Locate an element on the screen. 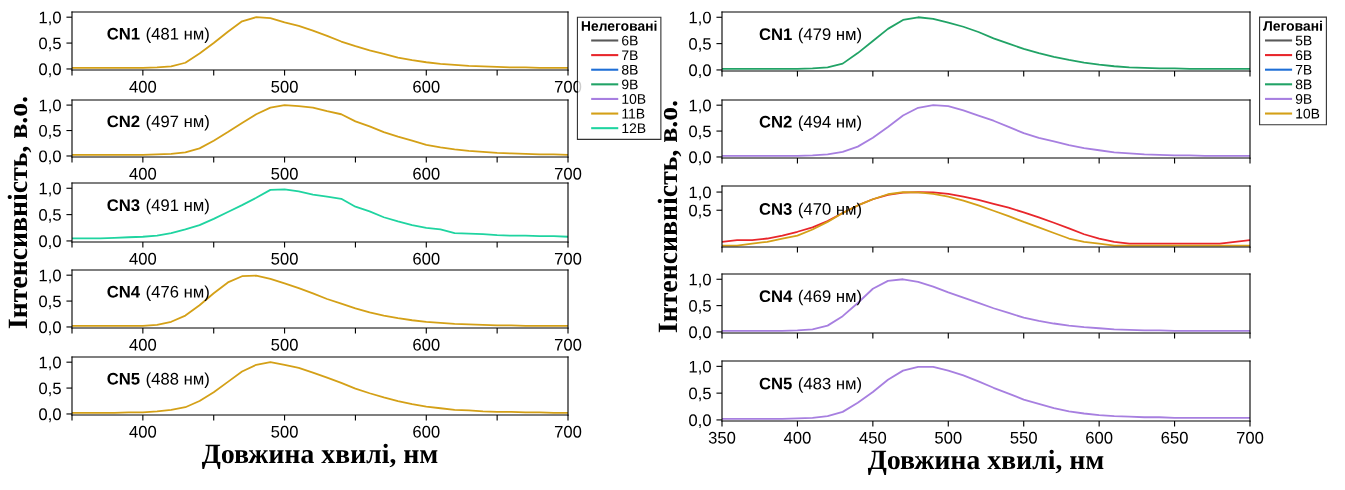 Image resolution: width=1345 pixels, height=490 pixels. x-tick-label: 650 is located at coordinates (1174, 437).